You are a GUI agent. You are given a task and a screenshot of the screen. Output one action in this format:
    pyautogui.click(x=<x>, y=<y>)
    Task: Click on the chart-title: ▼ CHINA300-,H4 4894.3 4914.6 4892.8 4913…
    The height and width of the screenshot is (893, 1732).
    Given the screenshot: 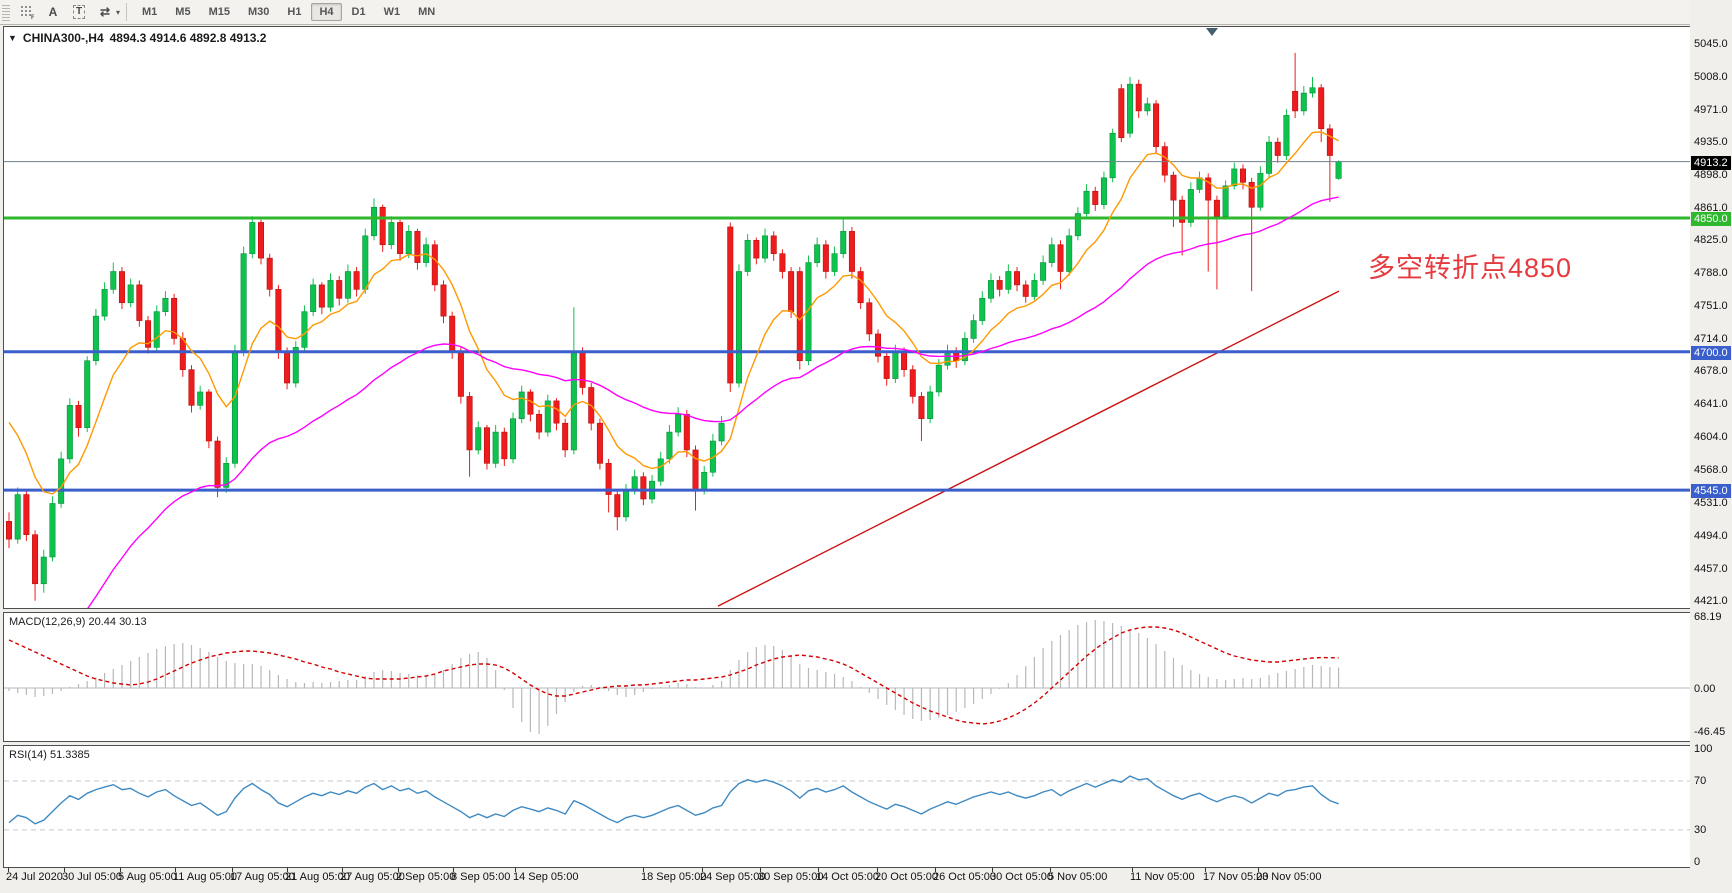 What is the action you would take?
    pyautogui.click(x=137, y=38)
    